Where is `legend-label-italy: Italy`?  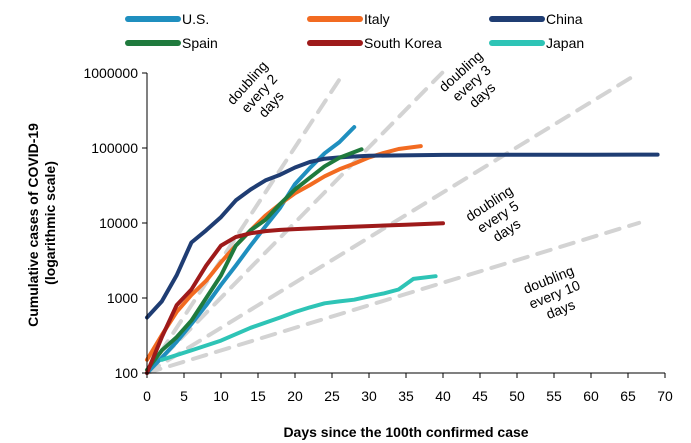
legend-label-italy: Italy is located at coordinates (377, 19).